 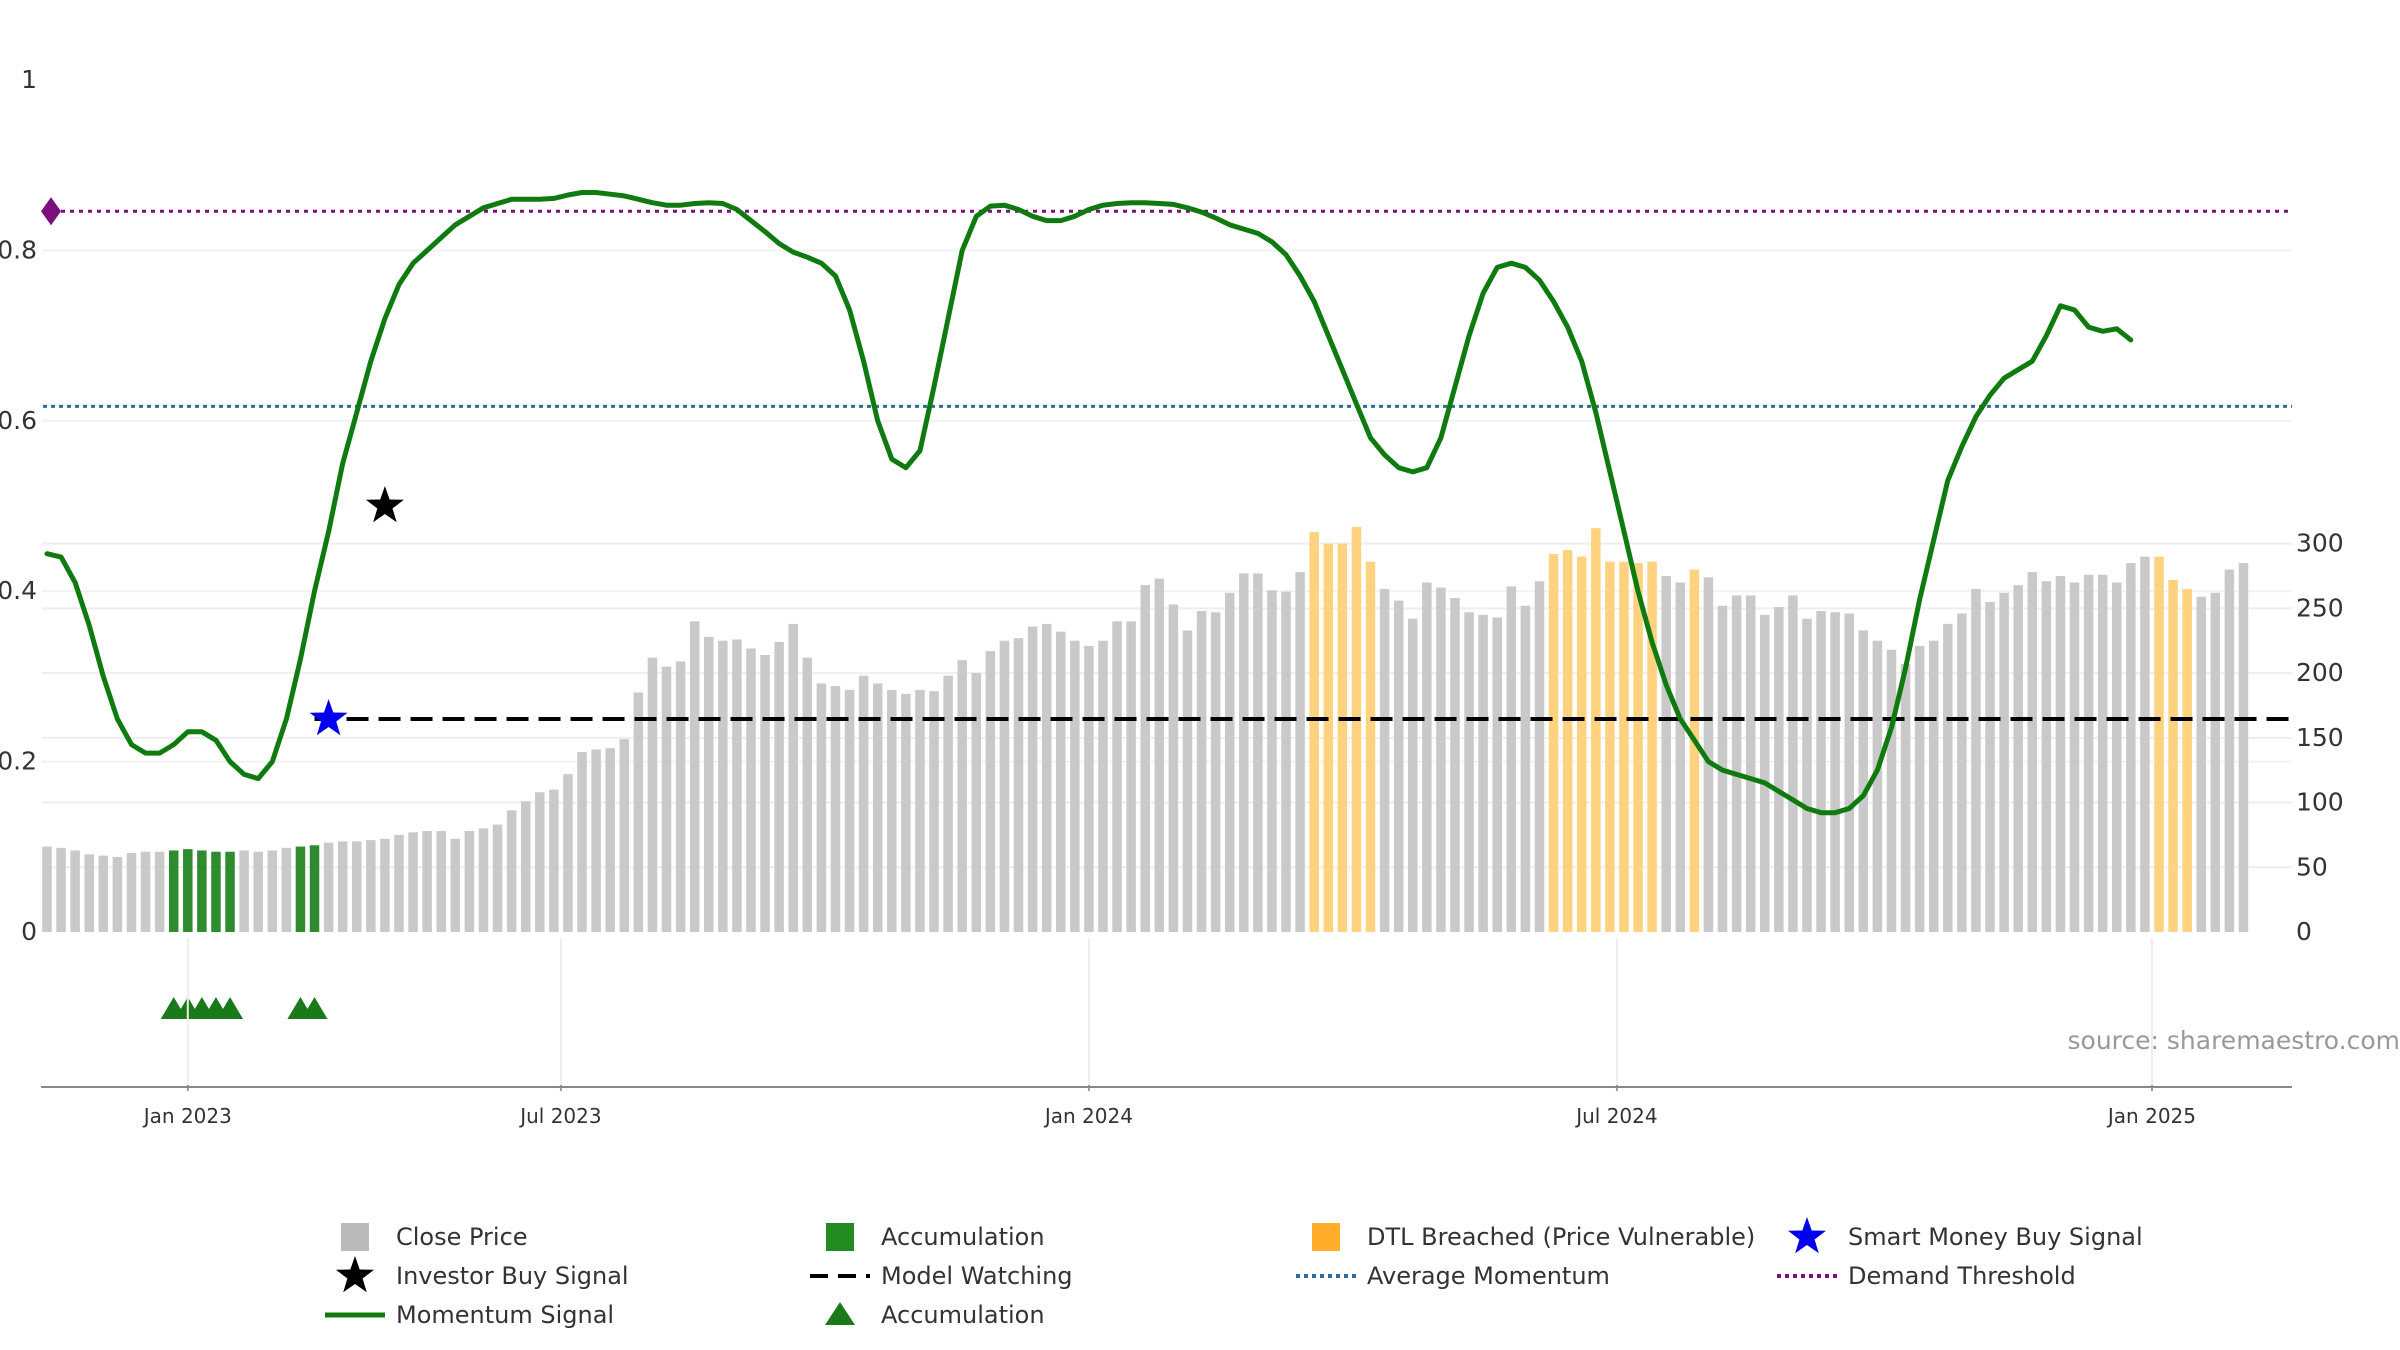 I want to click on smart-money-buy-signal-star, so click(x=328, y=717).